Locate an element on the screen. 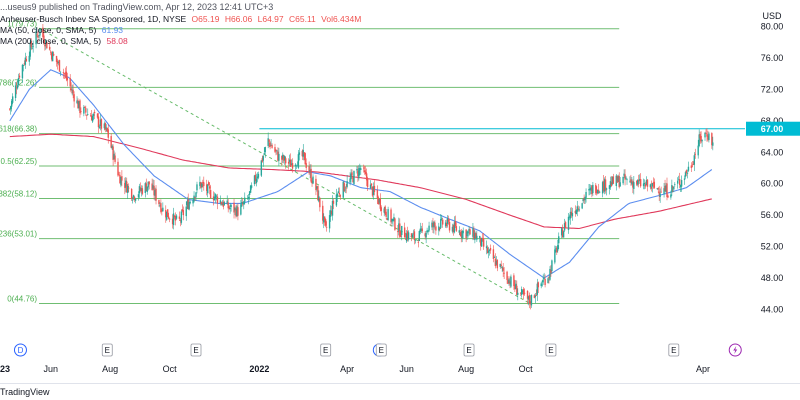  ma50-label: MA (50, close, 0, SMA, 5) is located at coordinates (48, 30).